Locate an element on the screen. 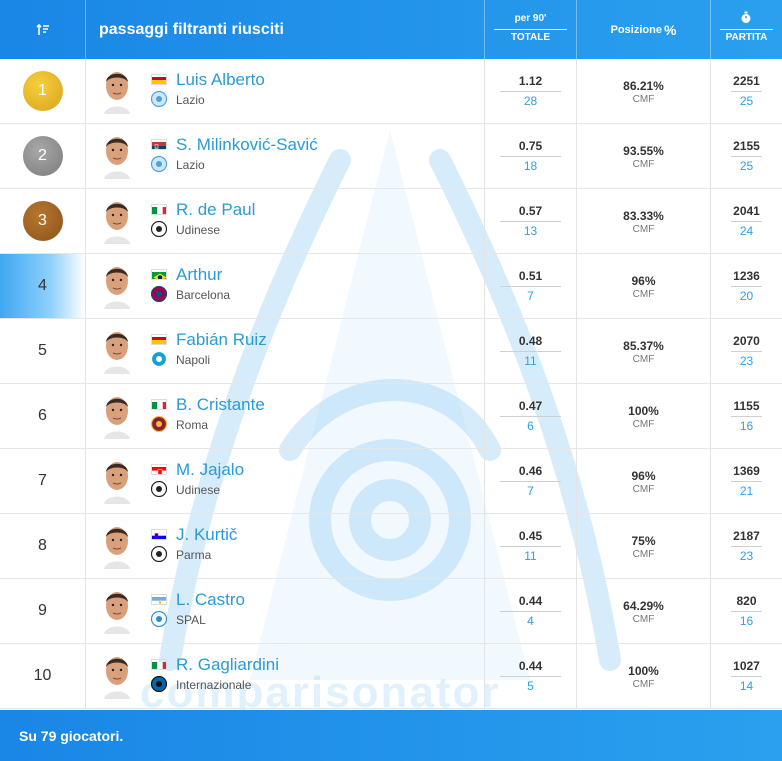  rank-cell: 8 is located at coordinates (43, 546).